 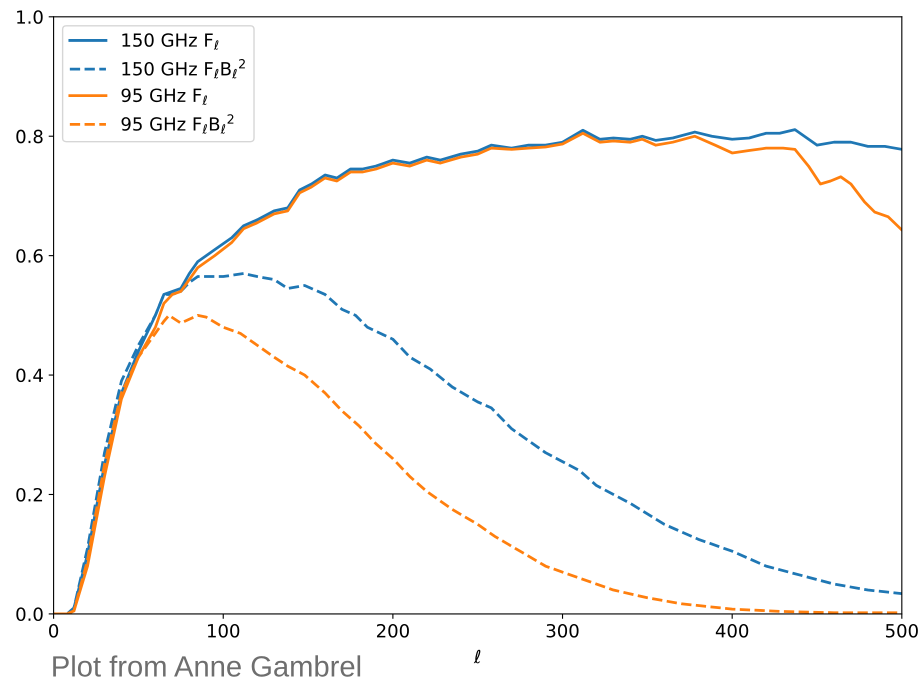 What do you see at coordinates (902, 631) in the screenshot?
I see `x-tick-label: 500` at bounding box center [902, 631].